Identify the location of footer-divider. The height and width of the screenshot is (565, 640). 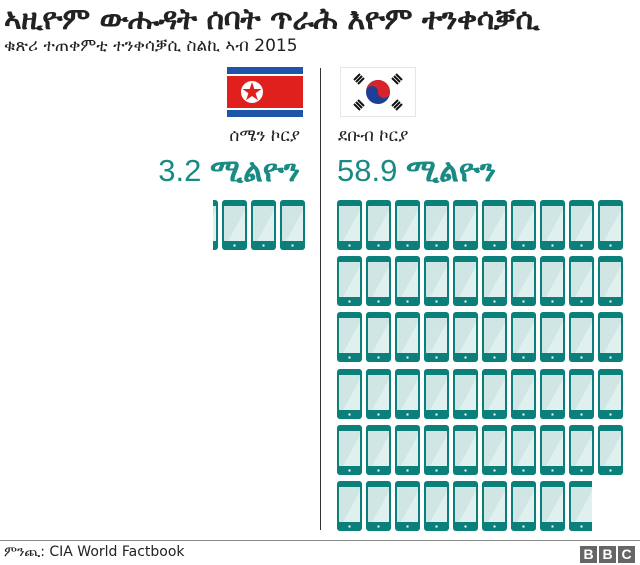
(320, 540).